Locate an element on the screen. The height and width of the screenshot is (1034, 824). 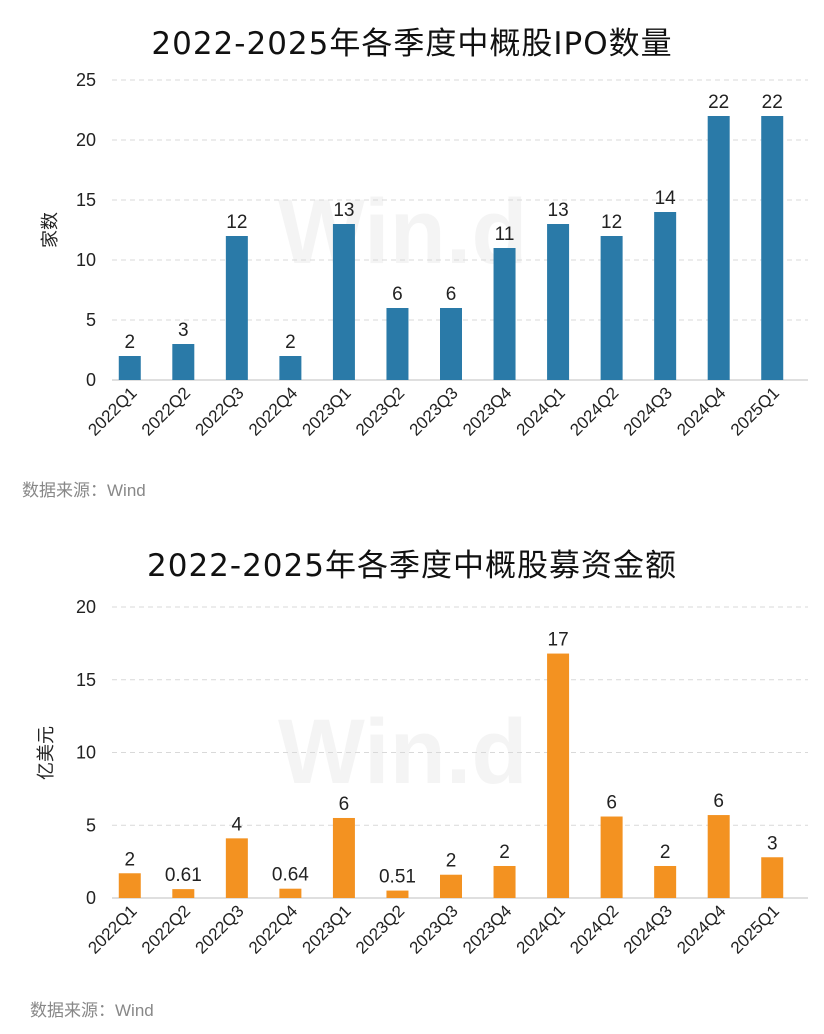
data-label: 11 is located at coordinates (505, 234).